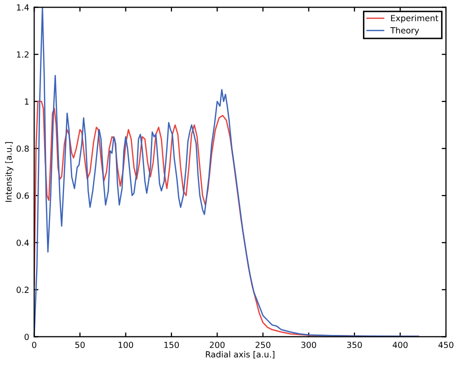  I want to click on y-tick-label: 0, so click(26, 337).